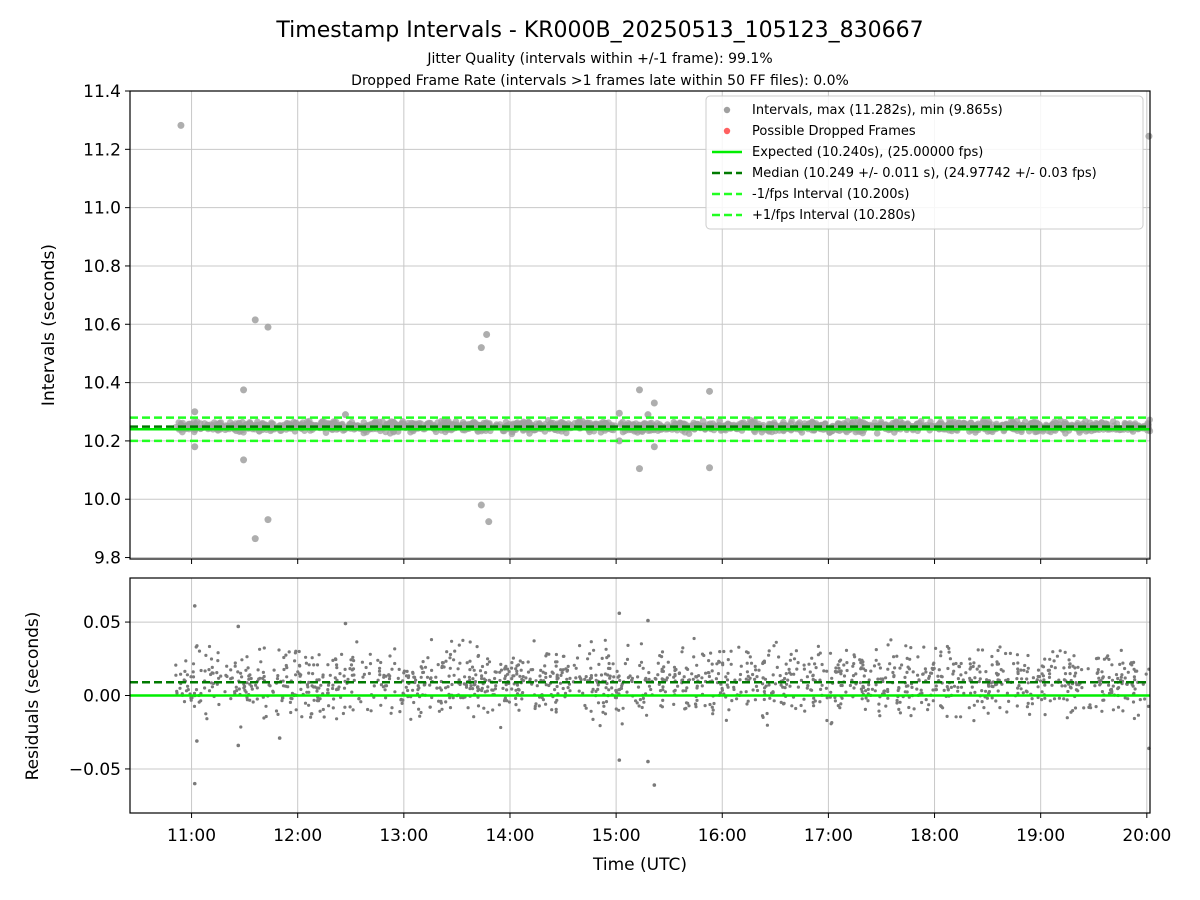 This screenshot has width=1200, height=900. I want to click on interval-outlier-point, so click(654, 447).